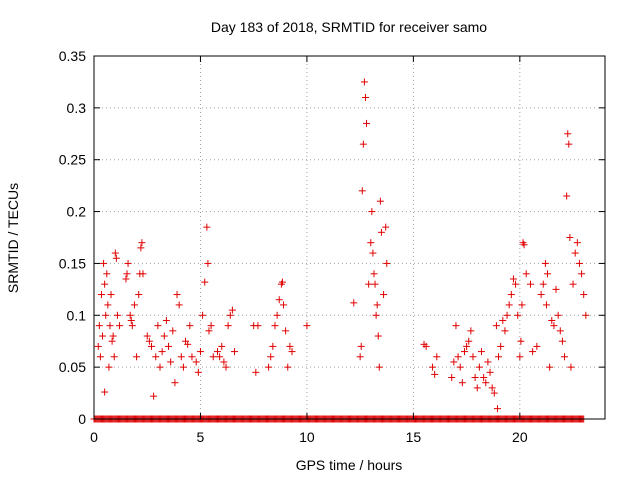 This screenshot has height=480, width=640. Describe the element at coordinates (349, 465) in the screenshot. I see `x-axis-label: GPS time / hours` at that location.